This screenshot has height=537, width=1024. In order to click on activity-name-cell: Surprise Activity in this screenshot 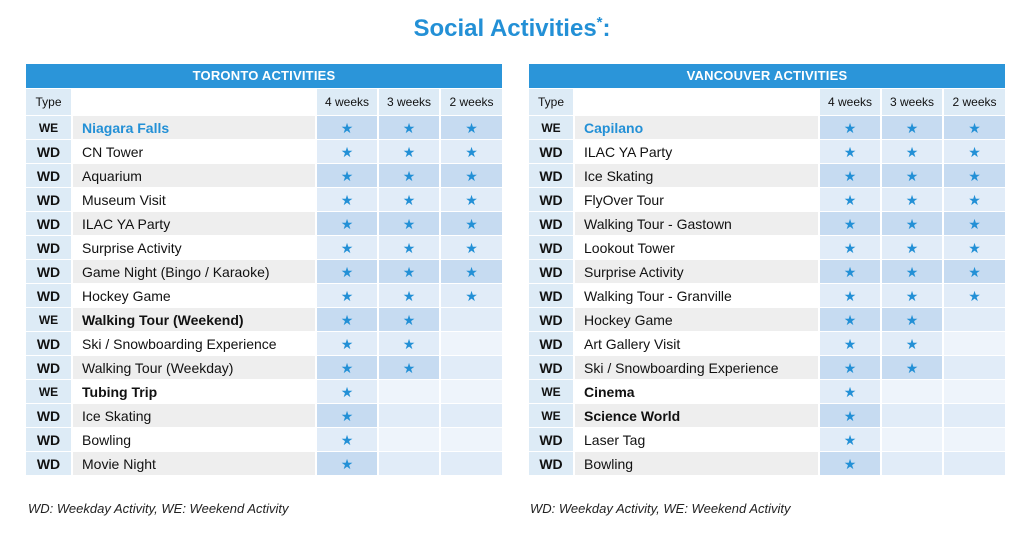, I will do `click(696, 271)`.